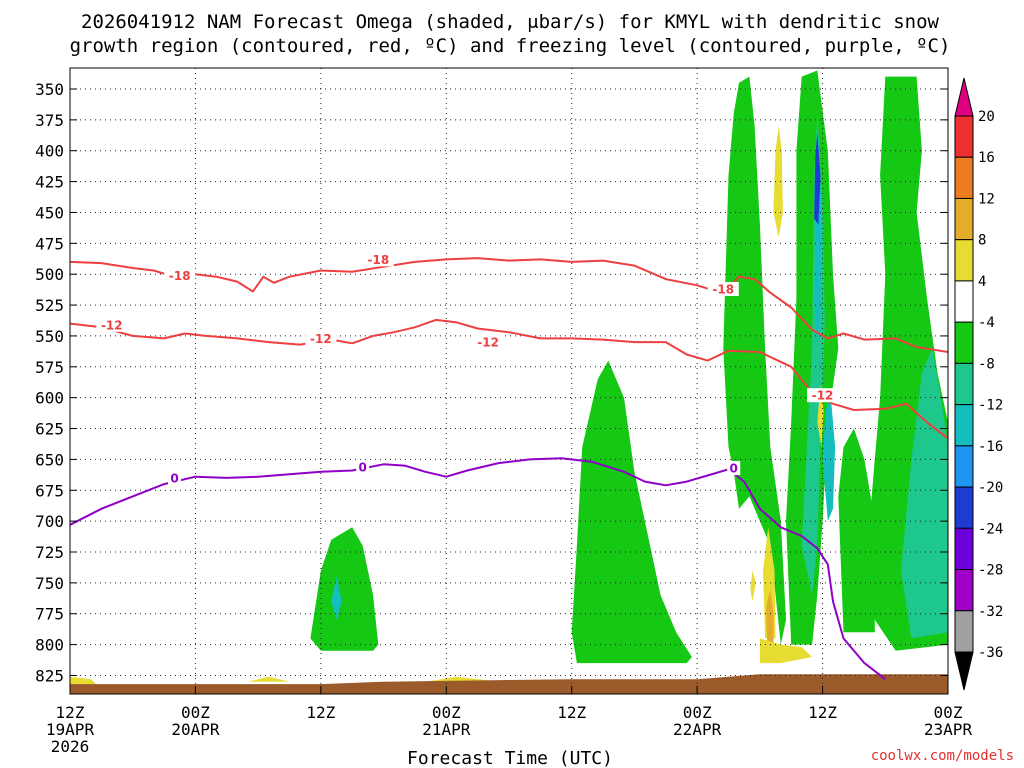 The width and height of the screenshot is (1024, 768). What do you see at coordinates (49, 583) in the screenshot?
I see `y-tick-label: 750` at bounding box center [49, 583].